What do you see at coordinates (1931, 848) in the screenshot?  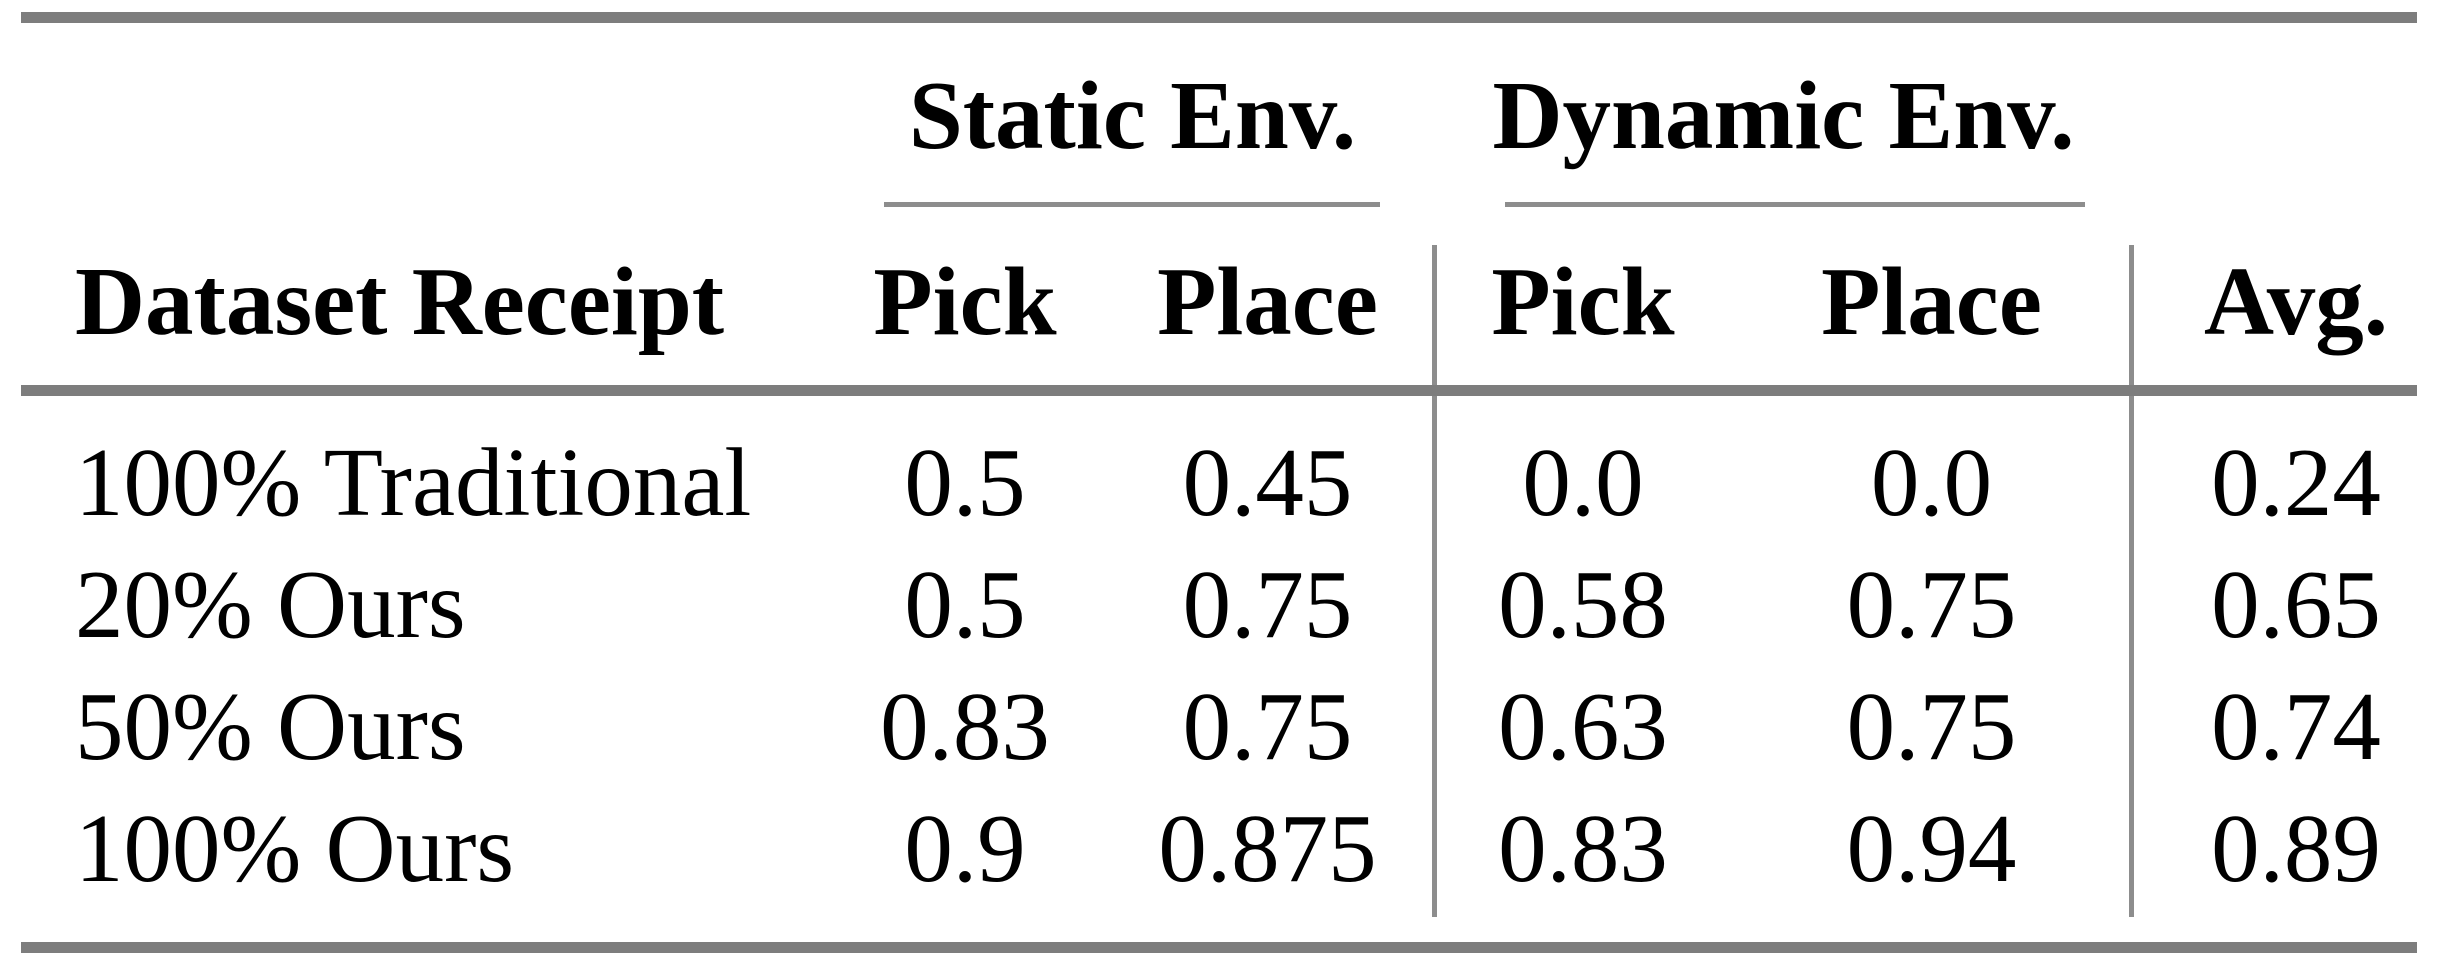 I see `cell-dynamic-place: 0.94` at bounding box center [1931, 848].